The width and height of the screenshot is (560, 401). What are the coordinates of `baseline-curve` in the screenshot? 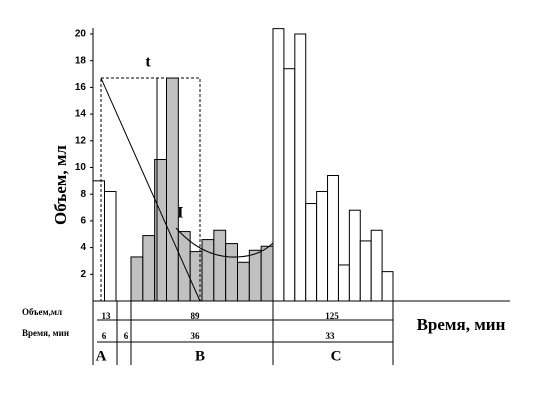 It's located at (224, 242).